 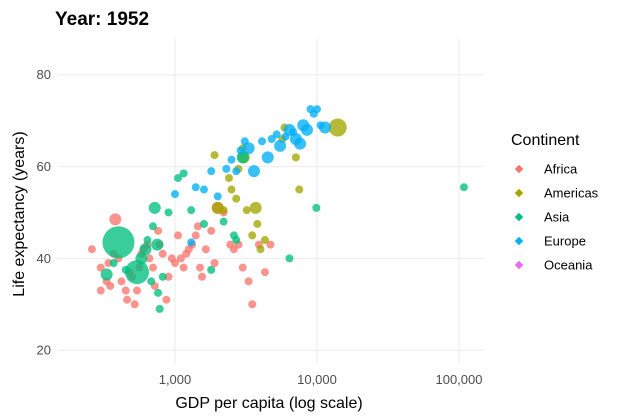 What do you see at coordinates (317, 379) in the screenshot?
I see `x-tick-label: 10,000` at bounding box center [317, 379].